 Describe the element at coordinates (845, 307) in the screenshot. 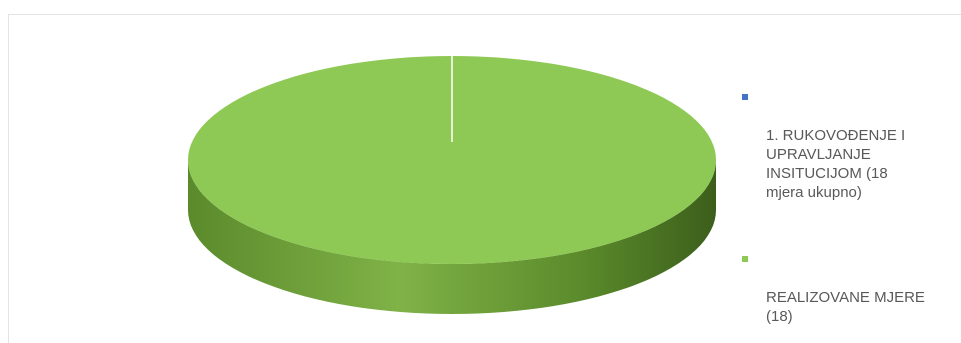

I see `legend-label-realizovane-mjere: REALIZOVANE MJERE (18)` at that location.